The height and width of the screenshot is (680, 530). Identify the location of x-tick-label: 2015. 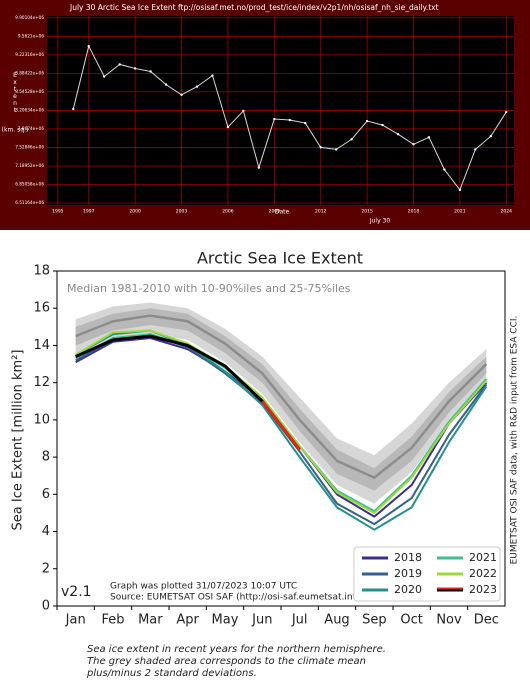
(367, 212).